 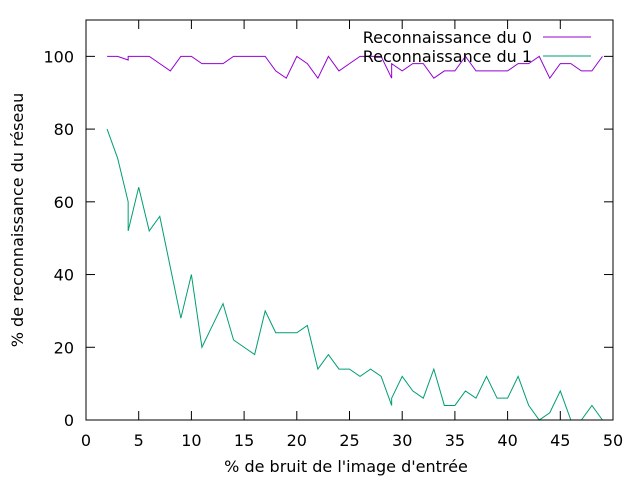 I want to click on y-tick-label: 20, so click(x=64, y=347).